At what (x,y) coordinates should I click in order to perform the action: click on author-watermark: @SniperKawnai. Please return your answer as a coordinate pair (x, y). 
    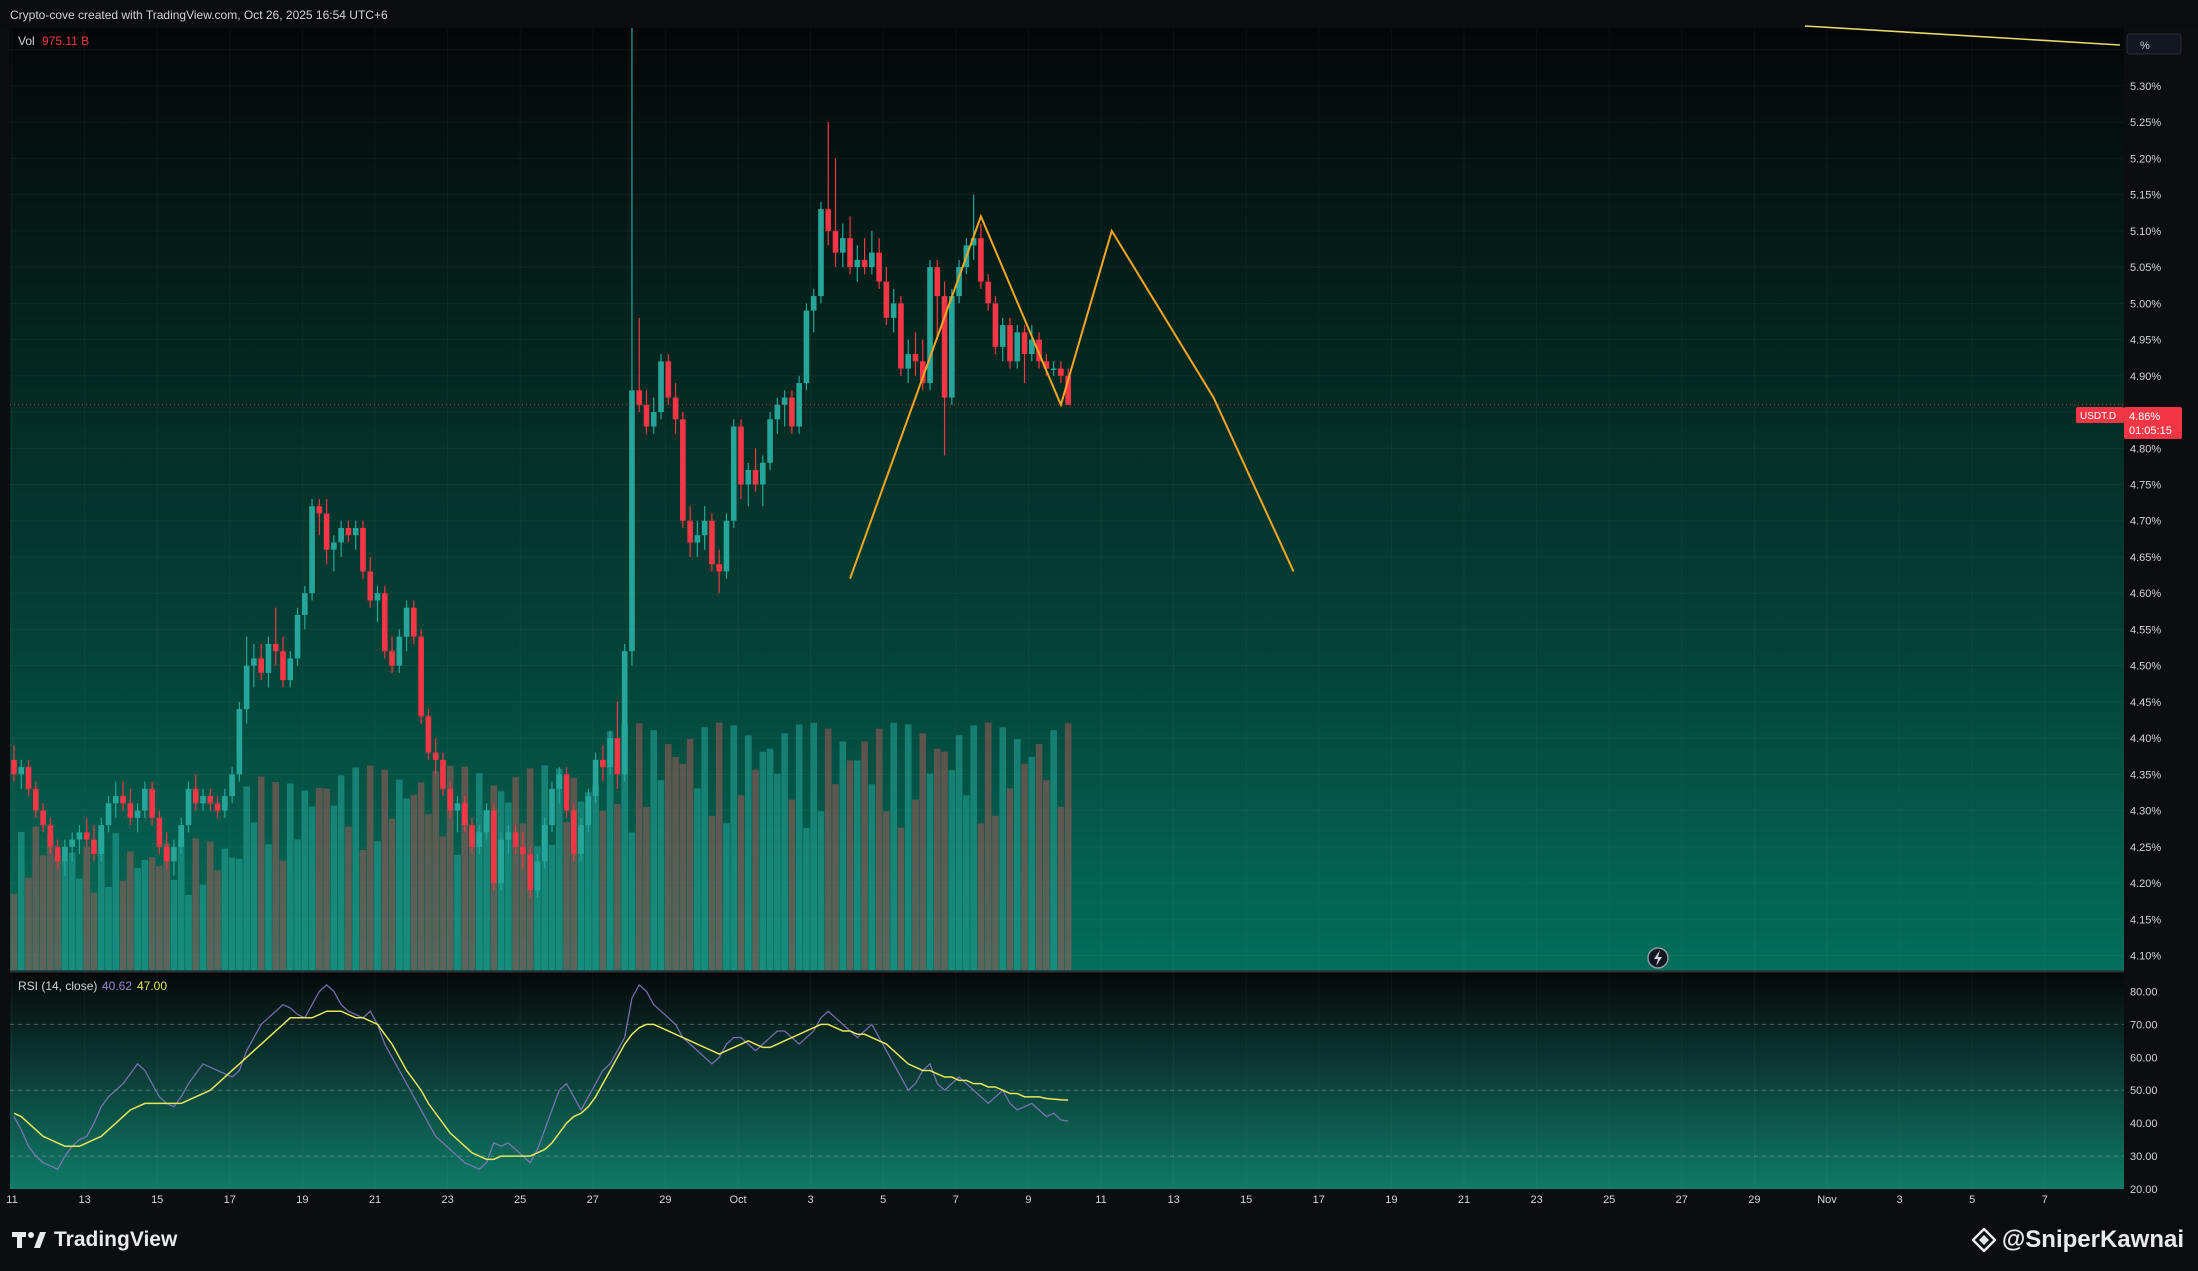
    Looking at the image, I should click on (2077, 1240).